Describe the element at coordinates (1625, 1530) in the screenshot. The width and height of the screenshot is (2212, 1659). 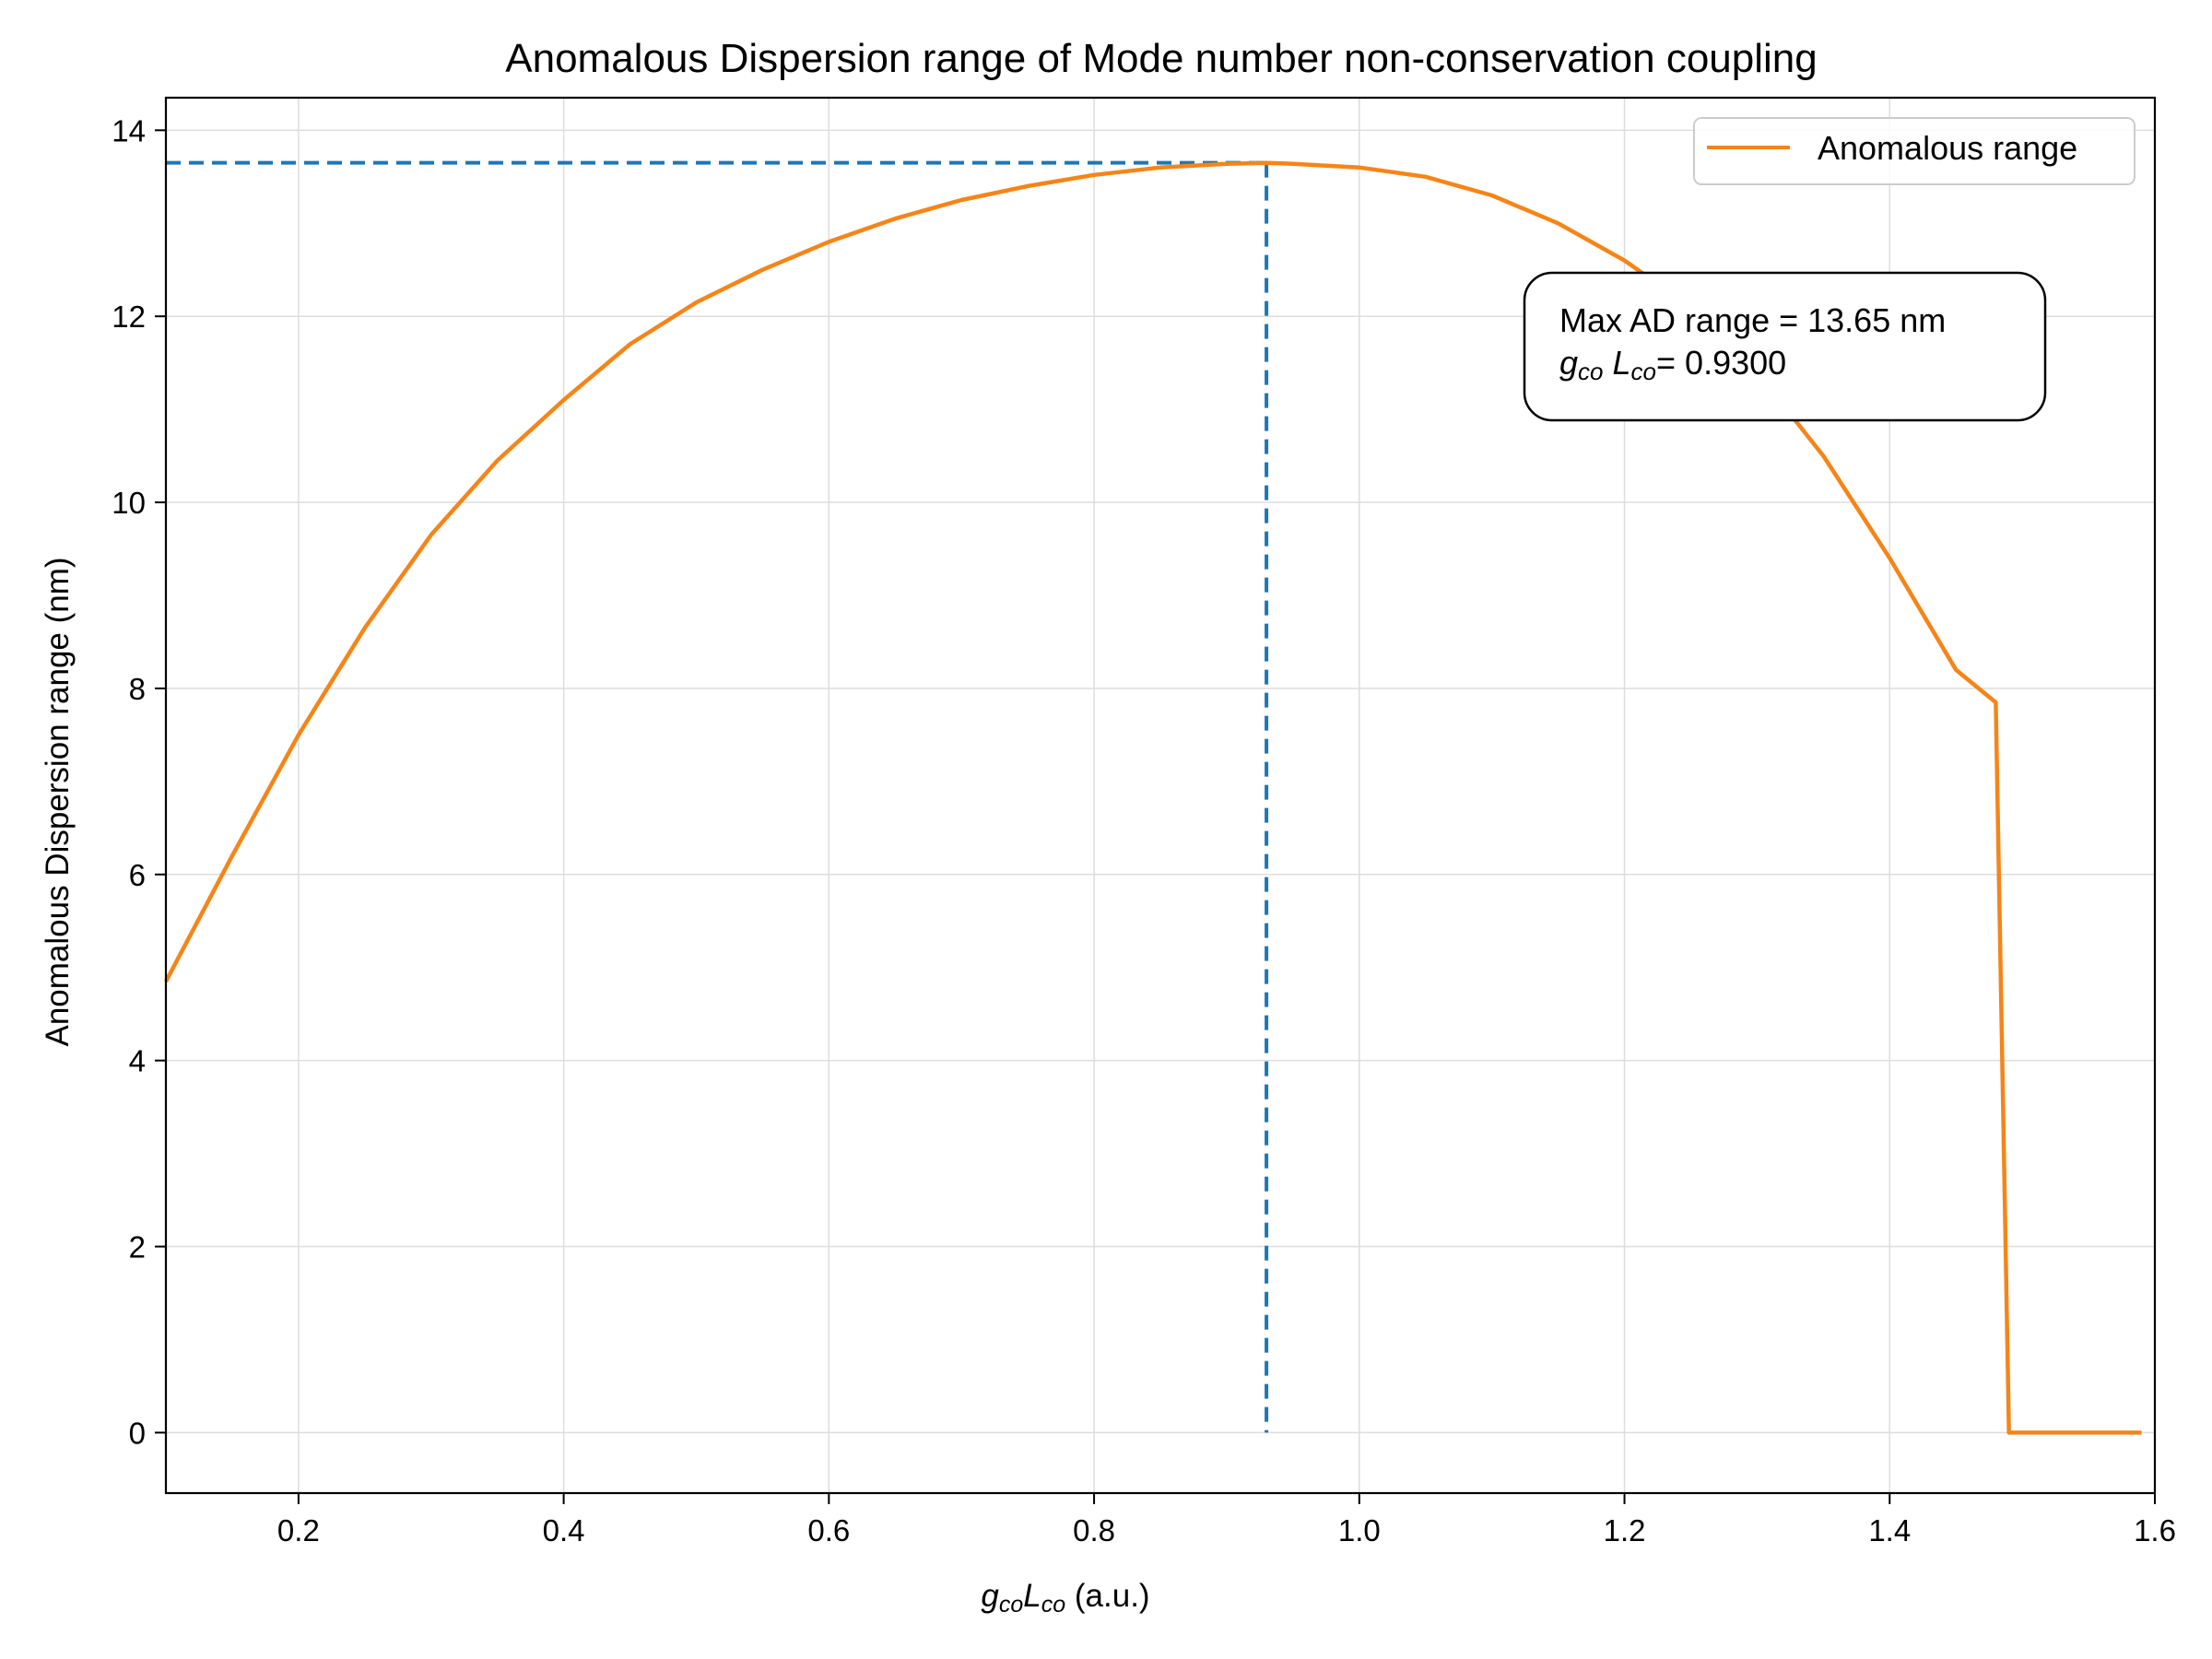
I see `x-tick-label: 1.2` at that location.